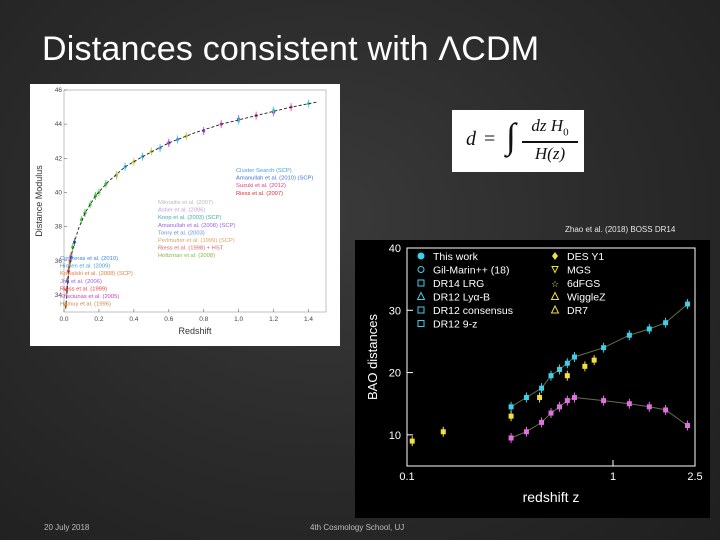  I want to click on hubble-legend-upper-item: Cluster Search (SCP), so click(264, 171).